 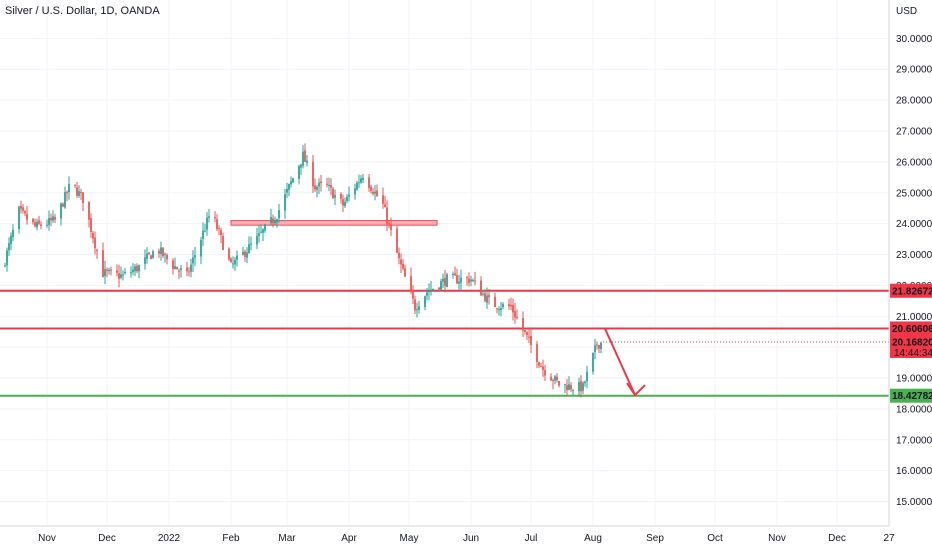 I want to click on price-tick-label: 18.00000, so click(x=914, y=409).